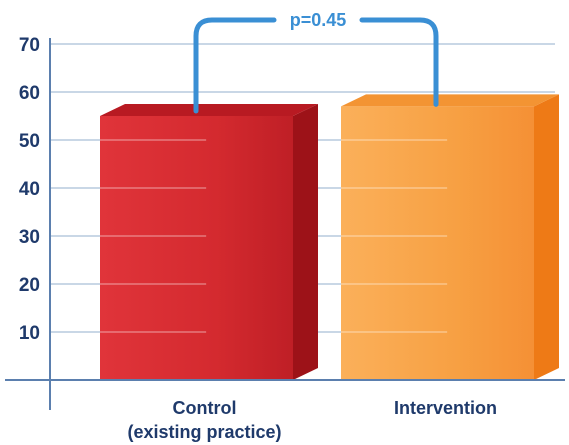 Image resolution: width=569 pixels, height=445 pixels. I want to click on x-category-label: Control, so click(205, 408).